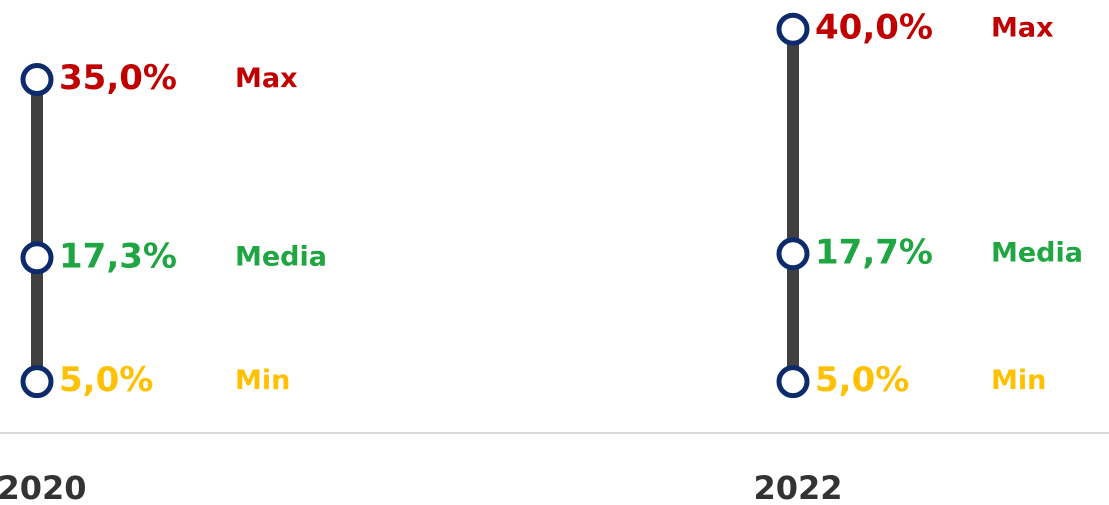 The width and height of the screenshot is (1109, 505). Describe the element at coordinates (118, 78) in the screenshot. I see `value-label: 35,0%` at that location.